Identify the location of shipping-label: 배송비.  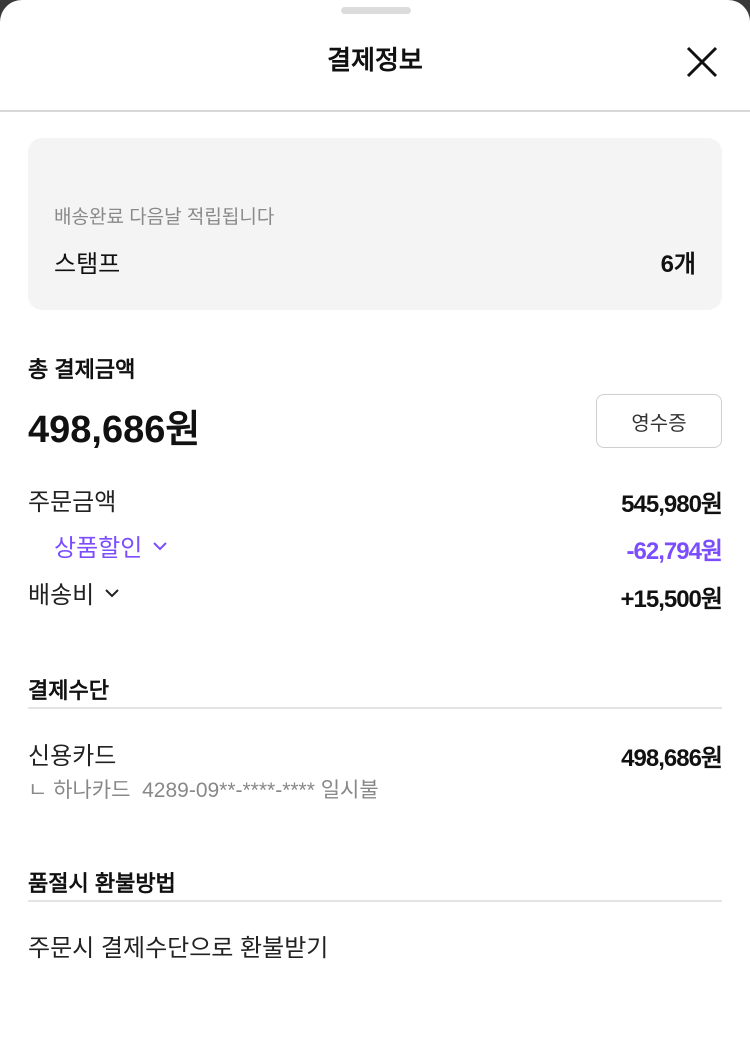
(61, 595).